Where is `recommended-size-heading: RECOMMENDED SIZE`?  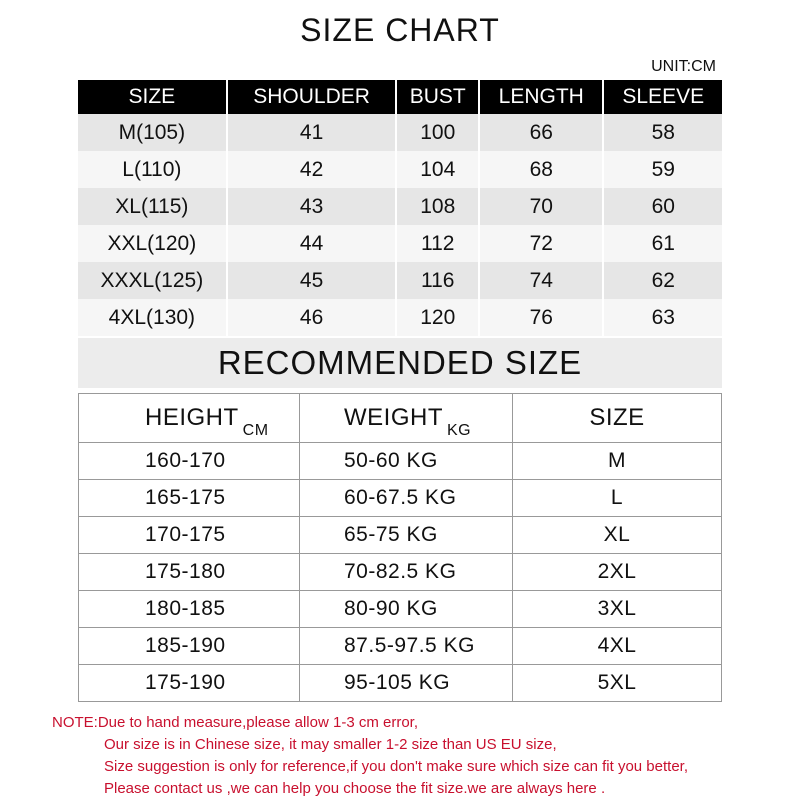
recommended-size-heading: RECOMMENDED SIZE is located at coordinates (400, 363).